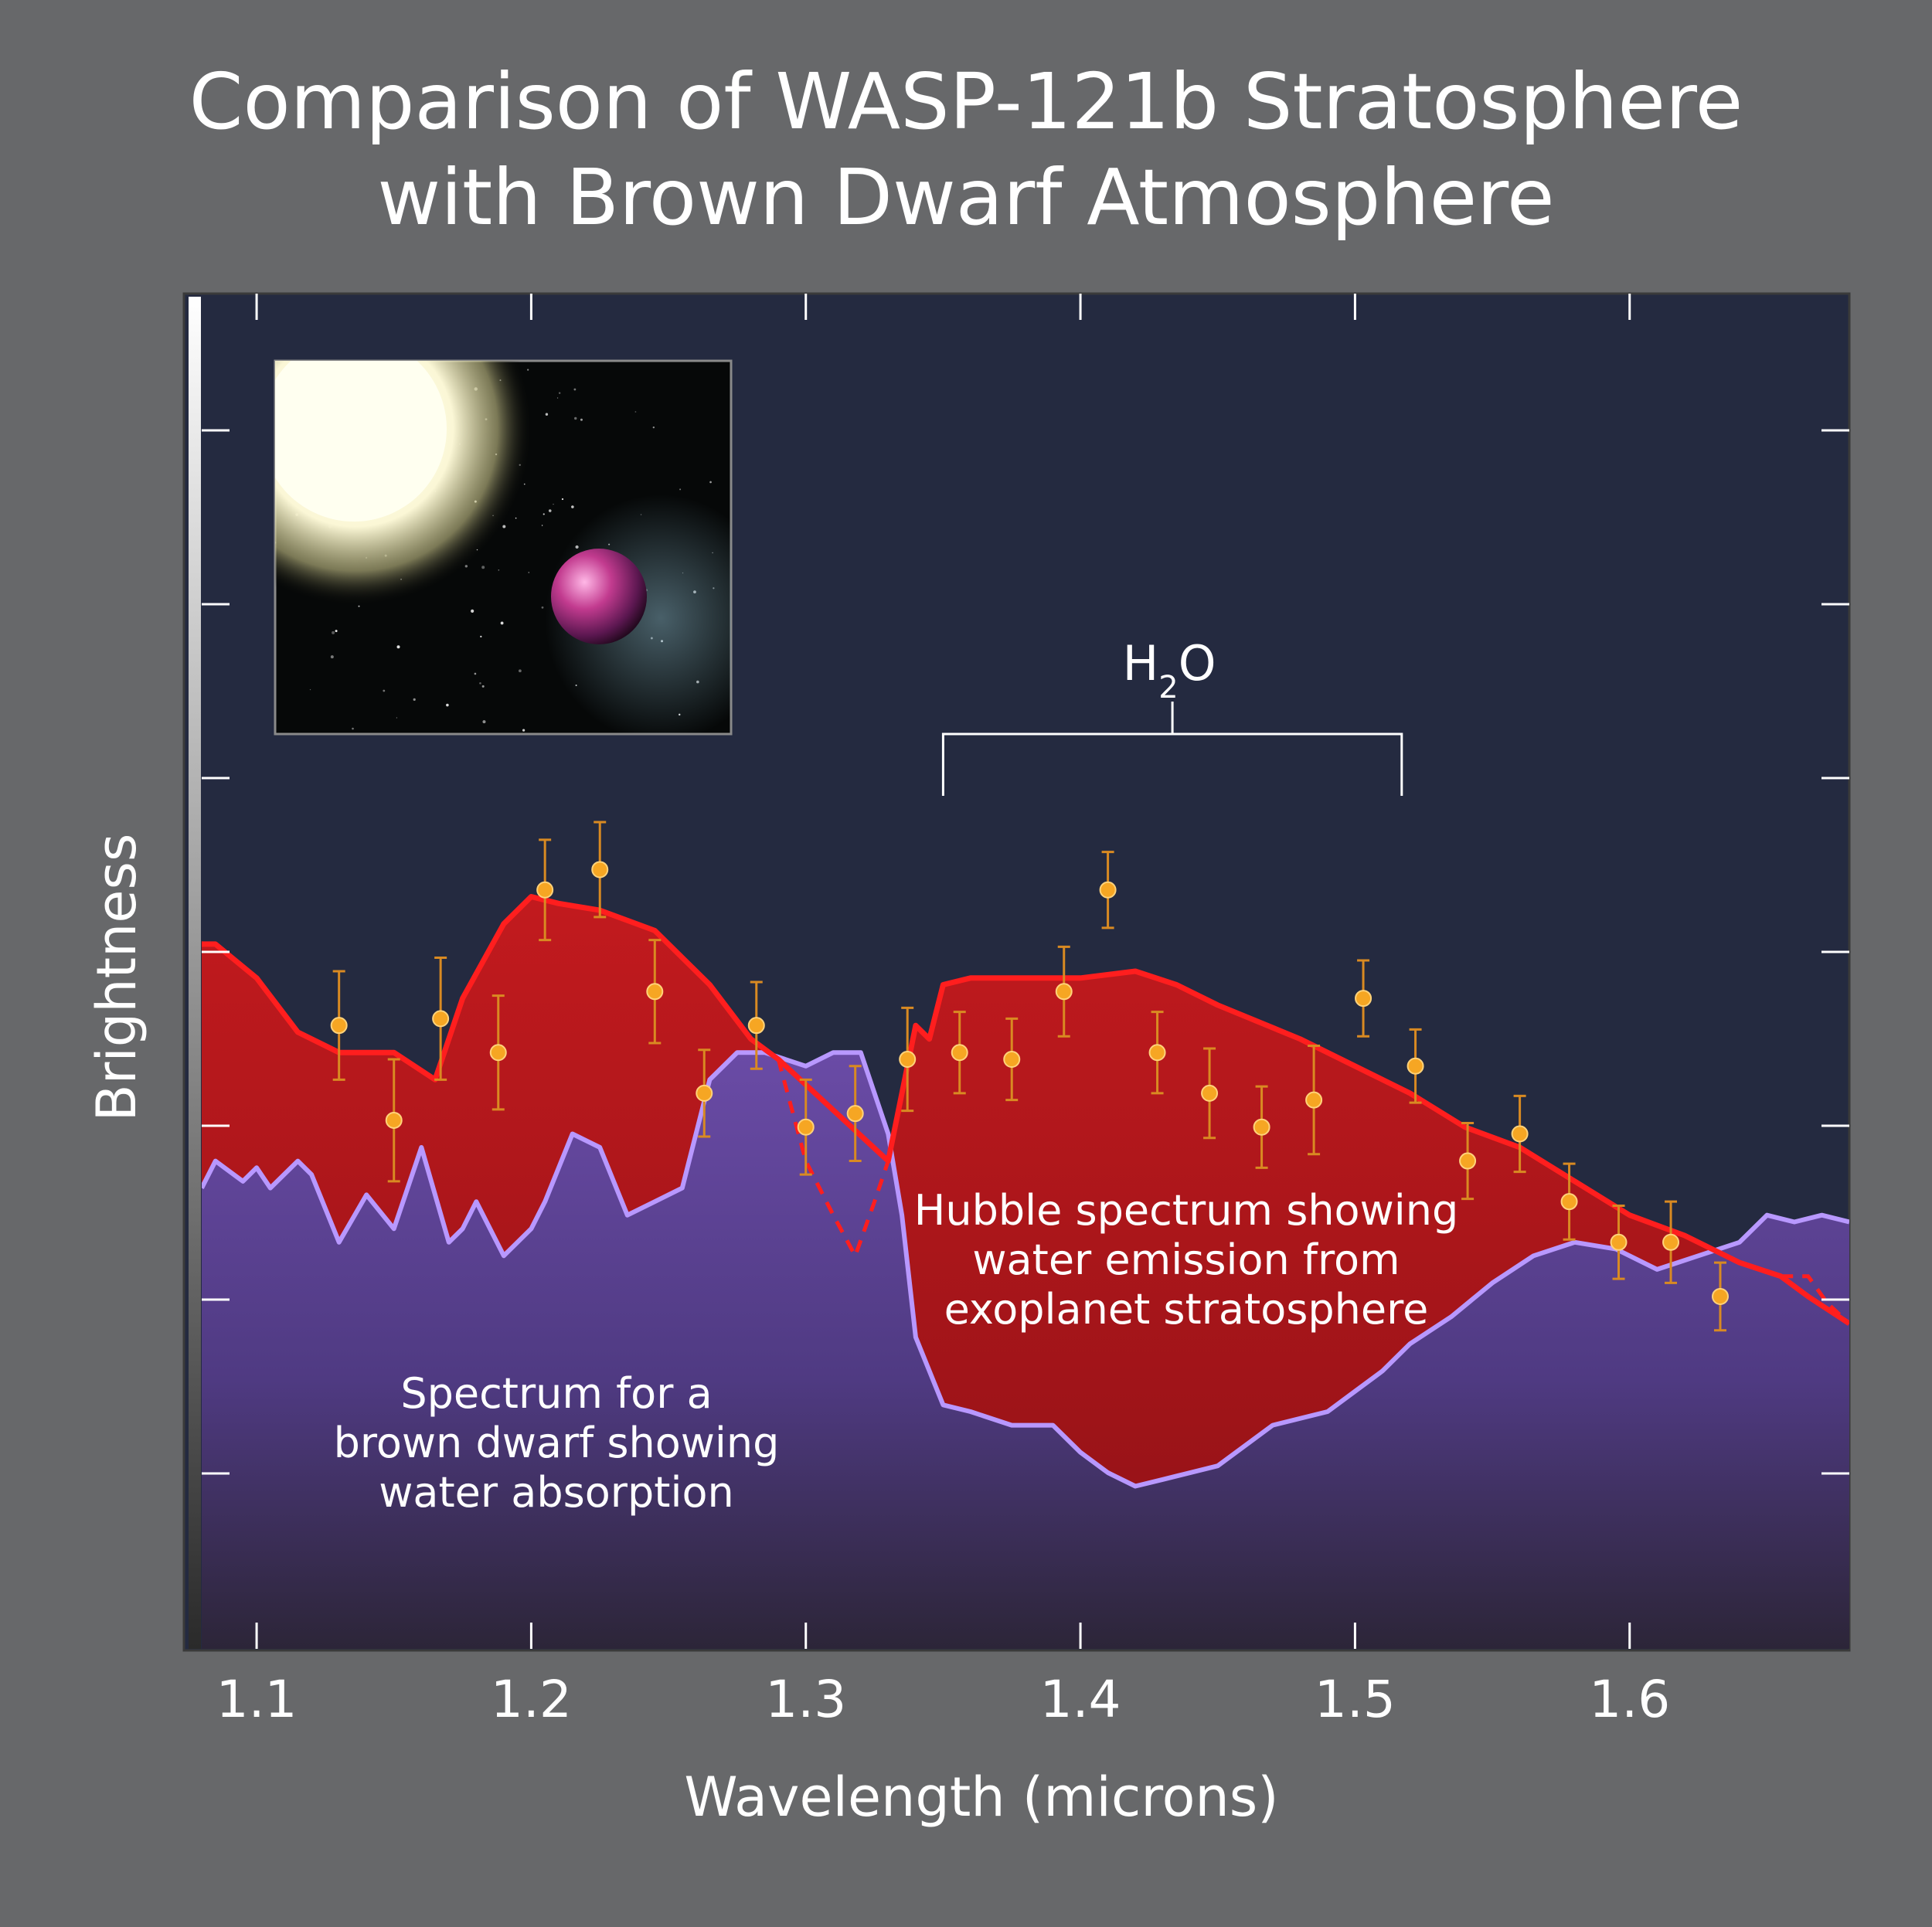 The width and height of the screenshot is (1932, 1927). Describe the element at coordinates (1186, 1259) in the screenshot. I see `exoplanet-spectrum-label: water emission from` at that location.